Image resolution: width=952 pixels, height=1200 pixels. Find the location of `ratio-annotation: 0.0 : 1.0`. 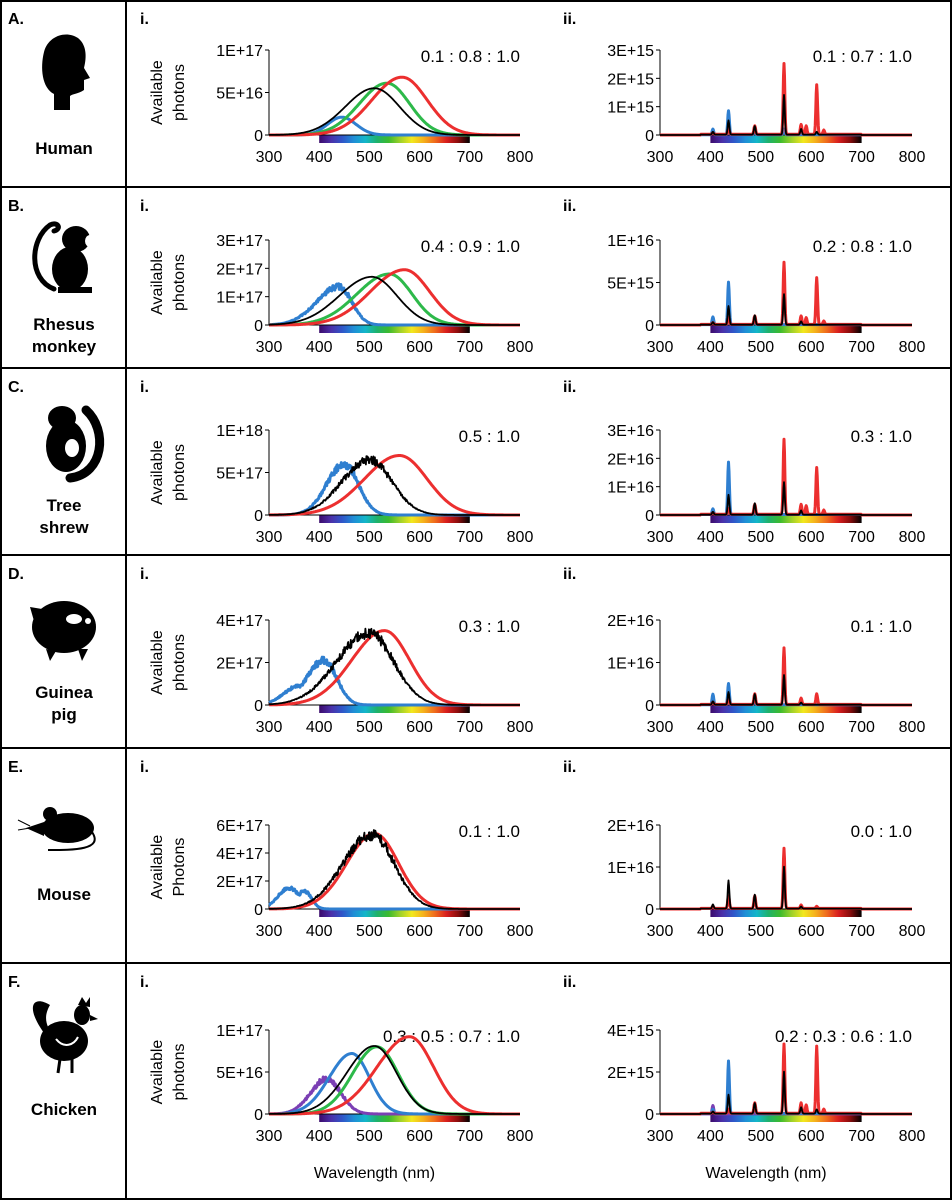

ratio-annotation: 0.0 : 1.0 is located at coordinates (881, 831).